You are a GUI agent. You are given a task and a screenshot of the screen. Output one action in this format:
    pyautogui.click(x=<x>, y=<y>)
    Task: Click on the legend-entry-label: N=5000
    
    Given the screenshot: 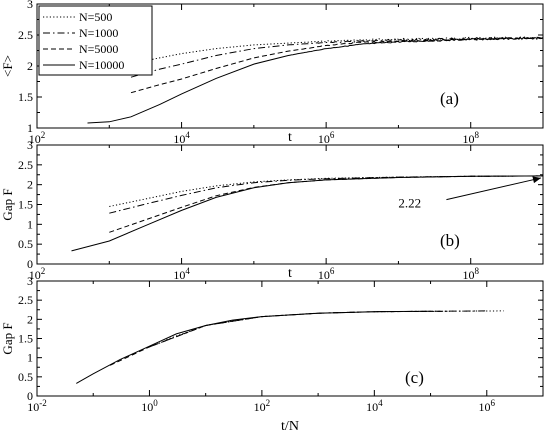 What is the action you would take?
    pyautogui.click(x=98, y=49)
    